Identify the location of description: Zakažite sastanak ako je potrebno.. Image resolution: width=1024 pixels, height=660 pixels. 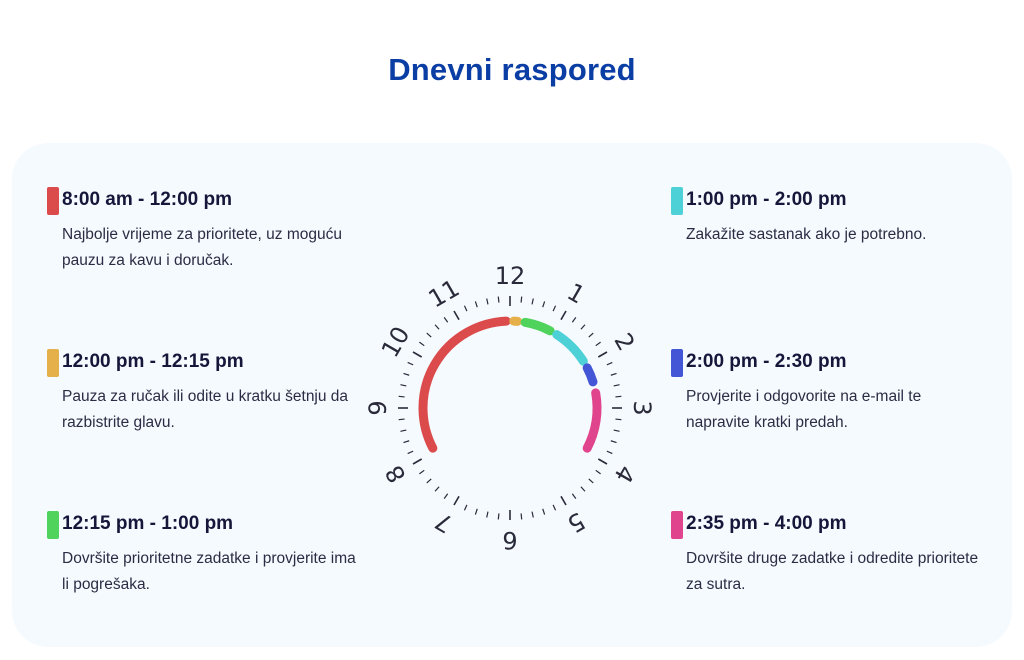
(806, 234).